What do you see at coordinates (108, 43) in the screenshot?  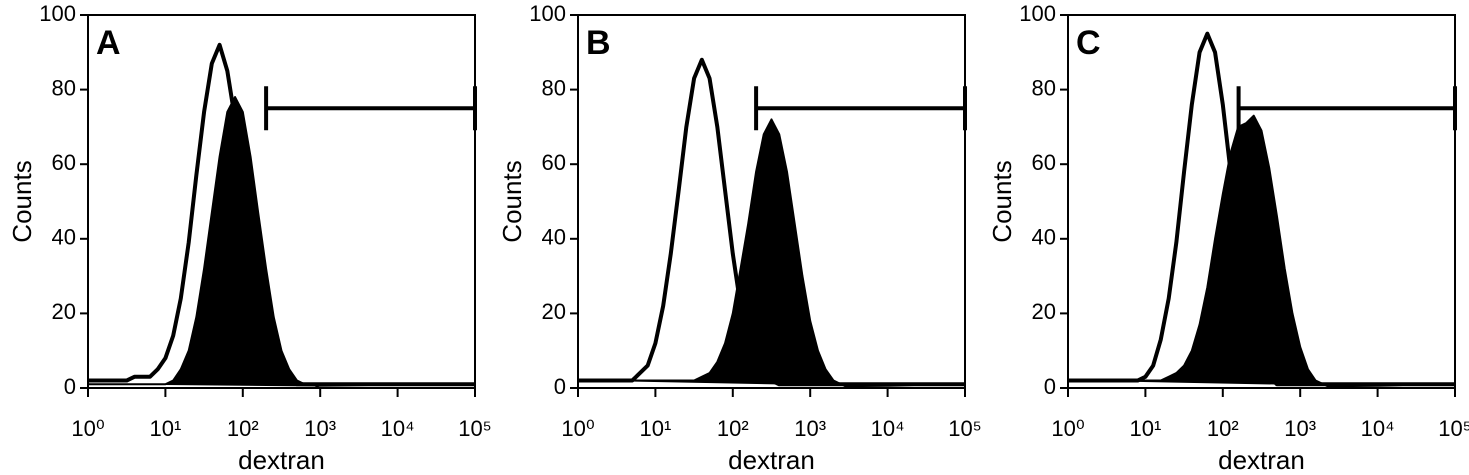 I see `panel-label: A` at bounding box center [108, 43].